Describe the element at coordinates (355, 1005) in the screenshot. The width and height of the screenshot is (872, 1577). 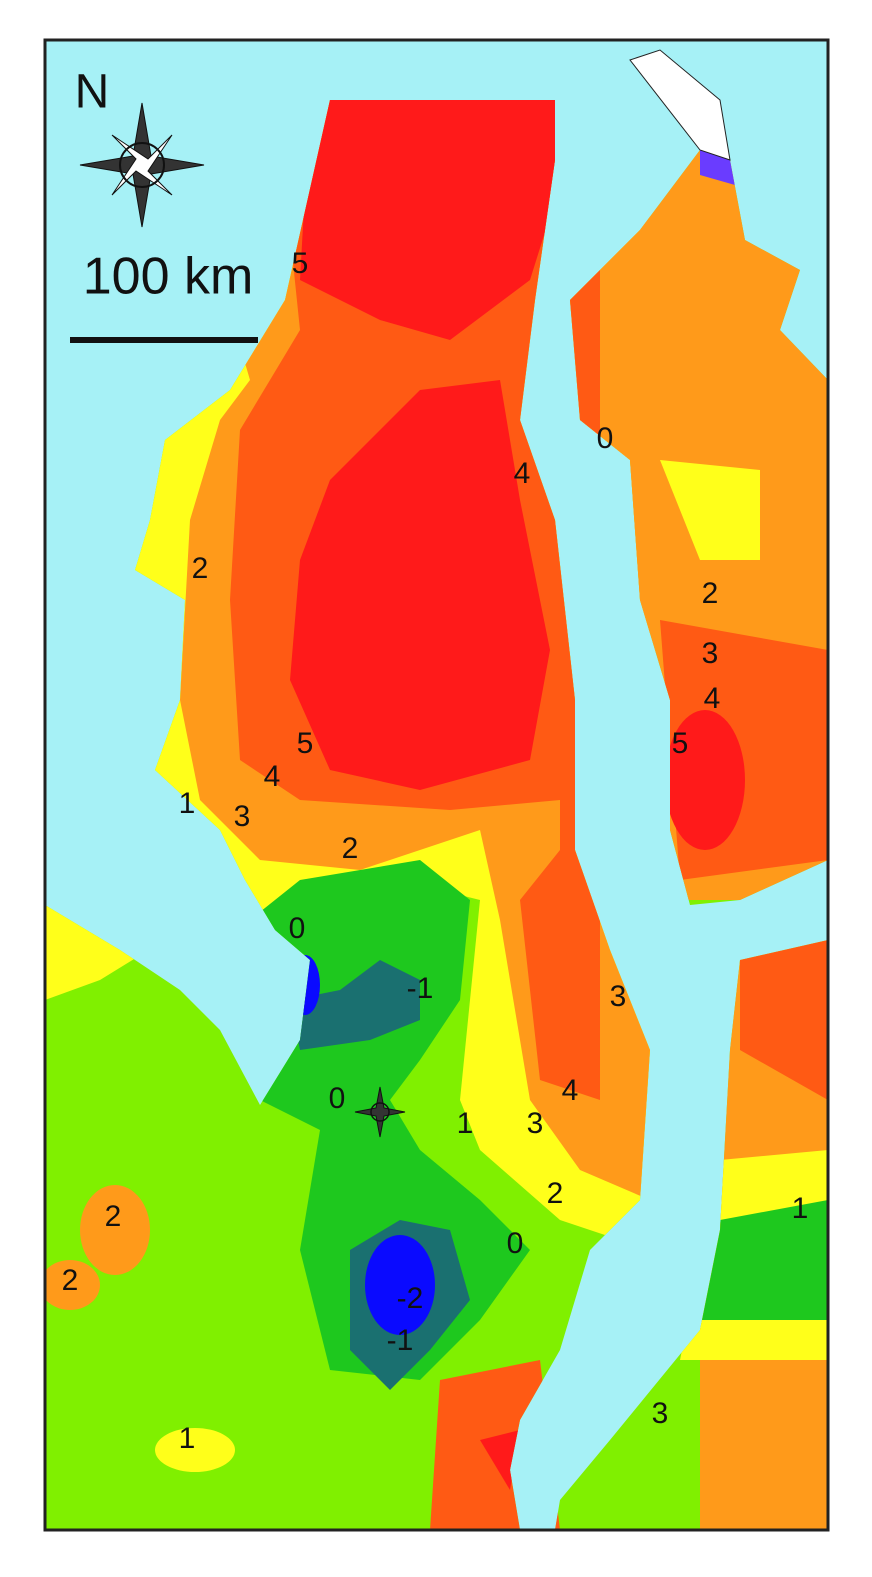
I see `zone-neg1` at that location.